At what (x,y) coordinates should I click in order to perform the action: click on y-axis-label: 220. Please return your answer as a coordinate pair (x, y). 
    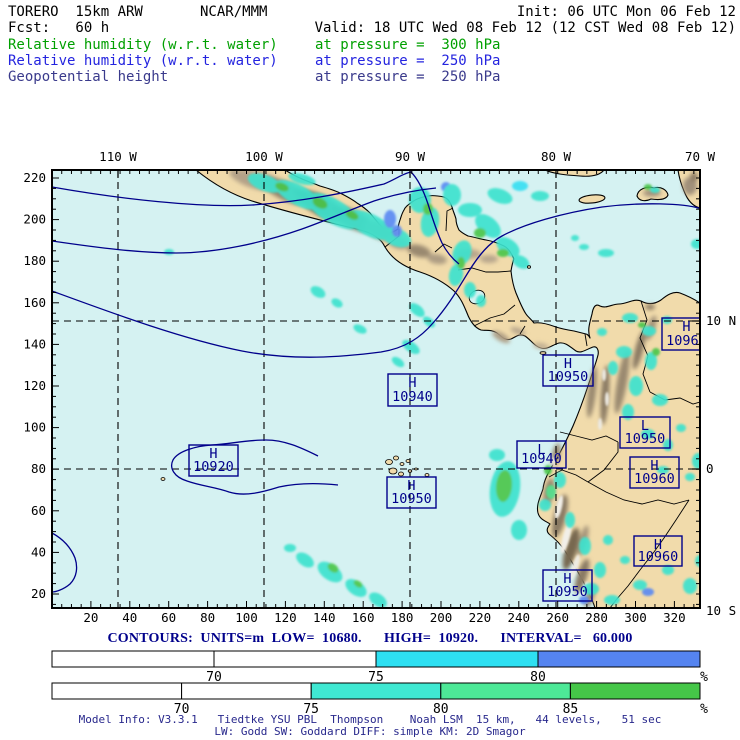
    Looking at the image, I should click on (34, 177).